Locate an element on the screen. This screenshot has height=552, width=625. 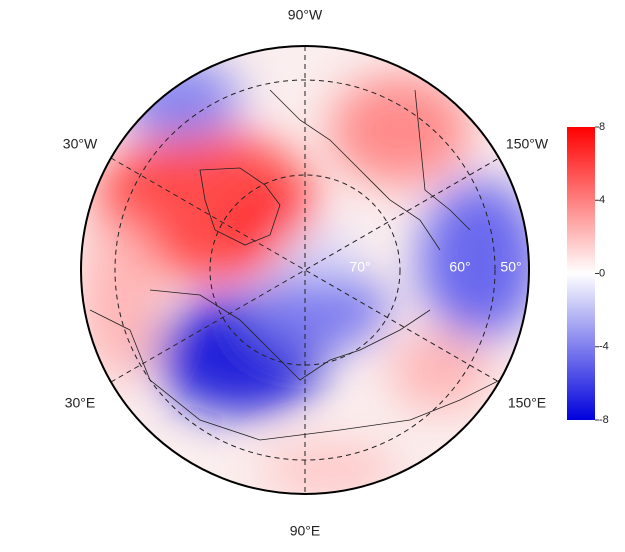
colorbar-tick-label: 4 is located at coordinates (602, 200).